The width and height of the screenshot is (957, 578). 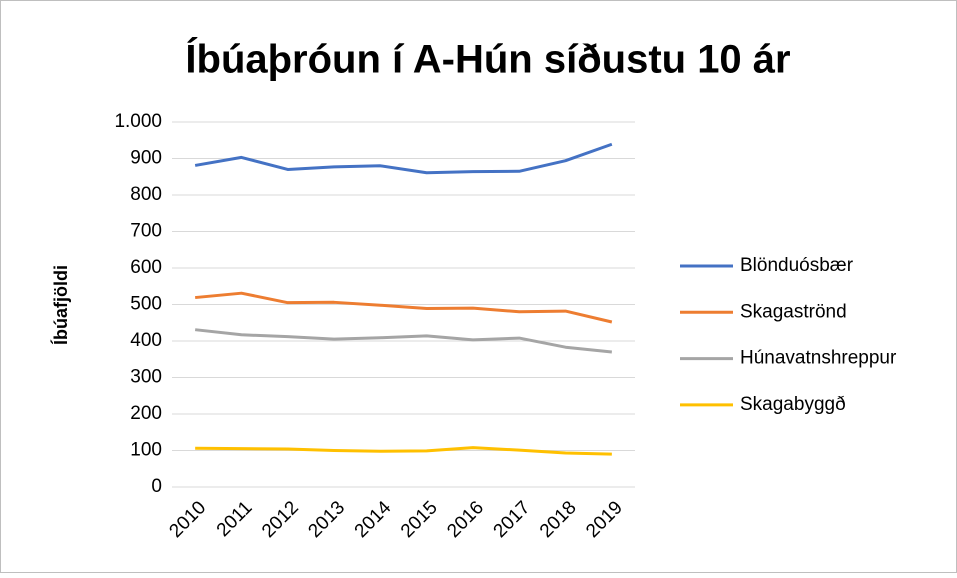 I want to click on y-tick-label: 100, so click(x=146, y=450).